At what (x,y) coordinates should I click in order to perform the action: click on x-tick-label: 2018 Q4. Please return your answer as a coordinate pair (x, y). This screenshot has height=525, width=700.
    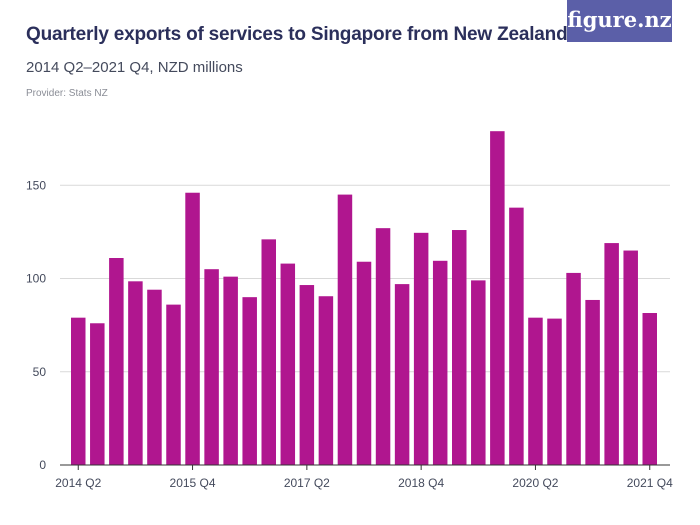
    Looking at the image, I should click on (421, 483).